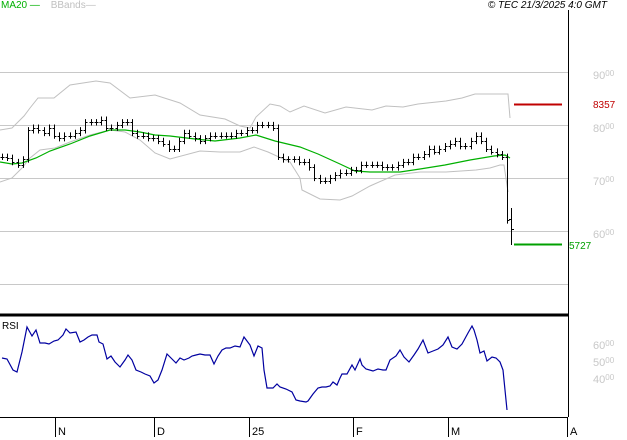 The height and width of the screenshot is (440, 627). I want to click on y-label-8000: 8000, so click(604, 129).